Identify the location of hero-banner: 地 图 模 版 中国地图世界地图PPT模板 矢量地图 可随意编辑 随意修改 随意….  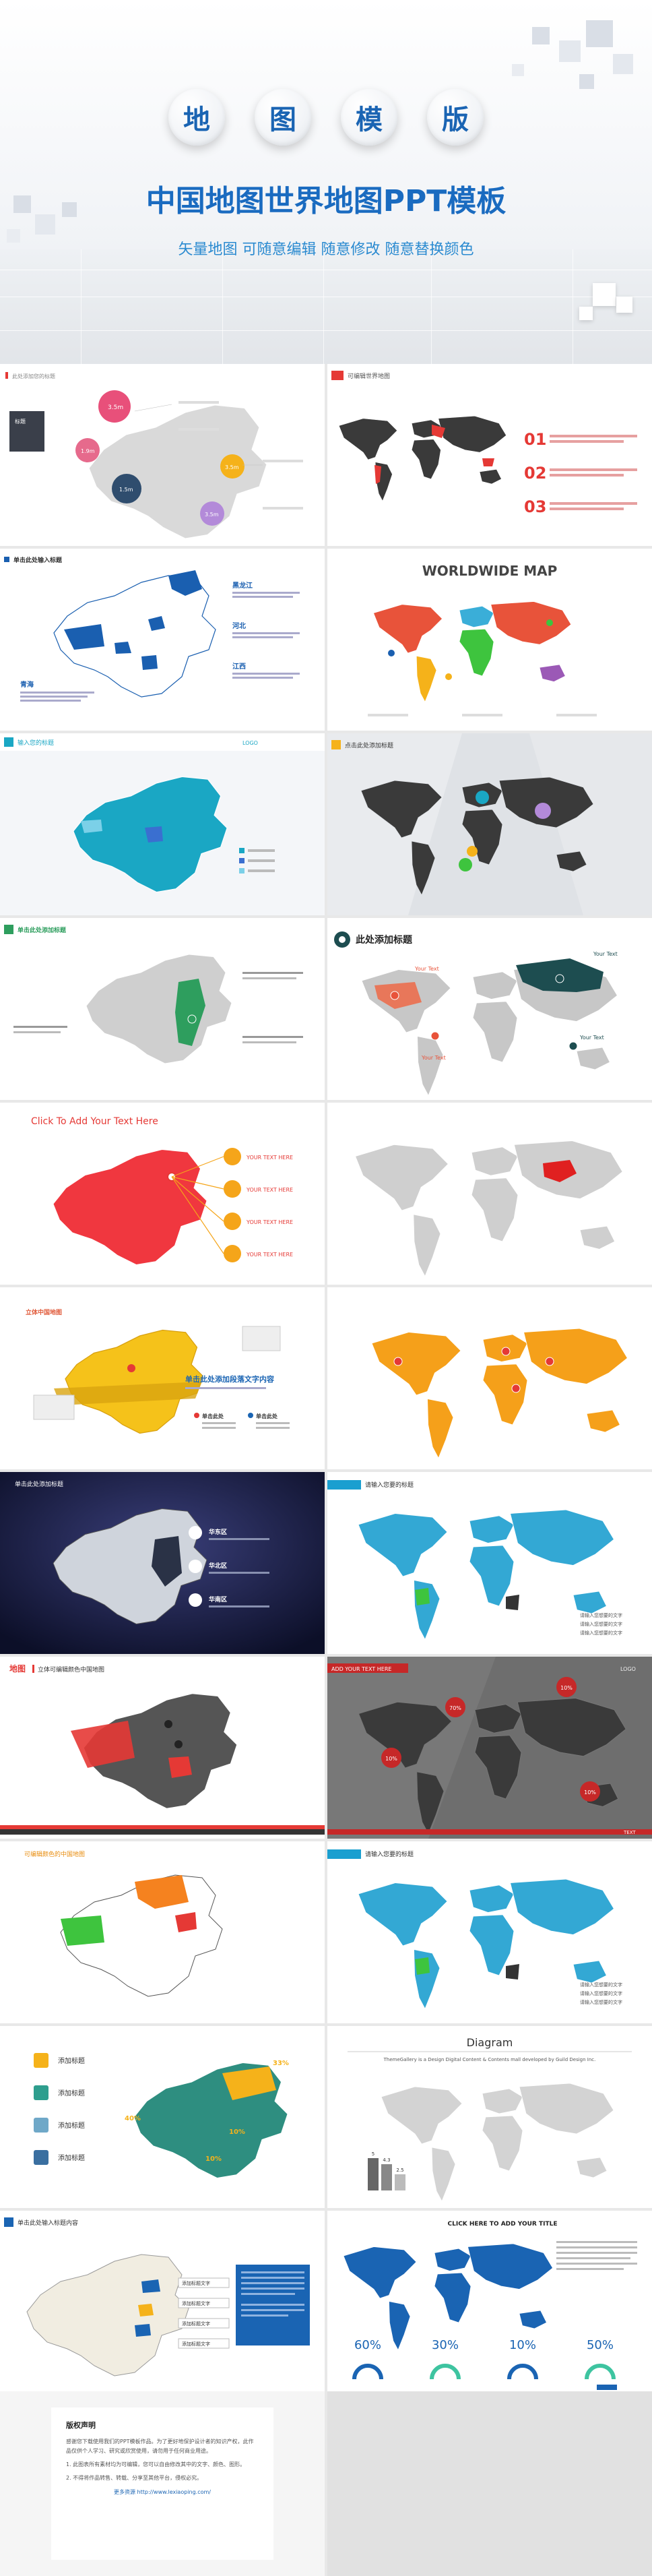
(326, 182).